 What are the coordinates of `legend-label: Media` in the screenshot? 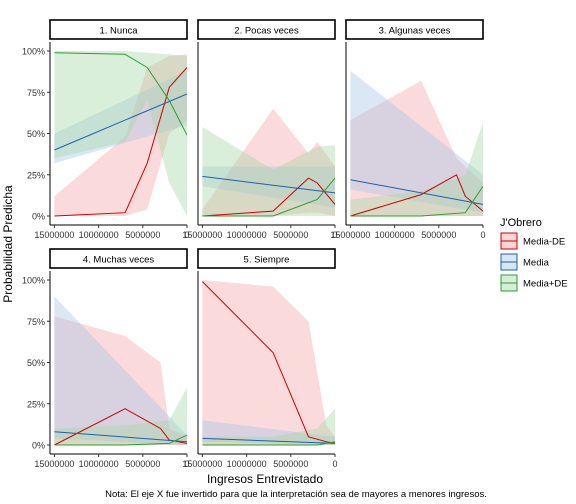 It's located at (536, 263).